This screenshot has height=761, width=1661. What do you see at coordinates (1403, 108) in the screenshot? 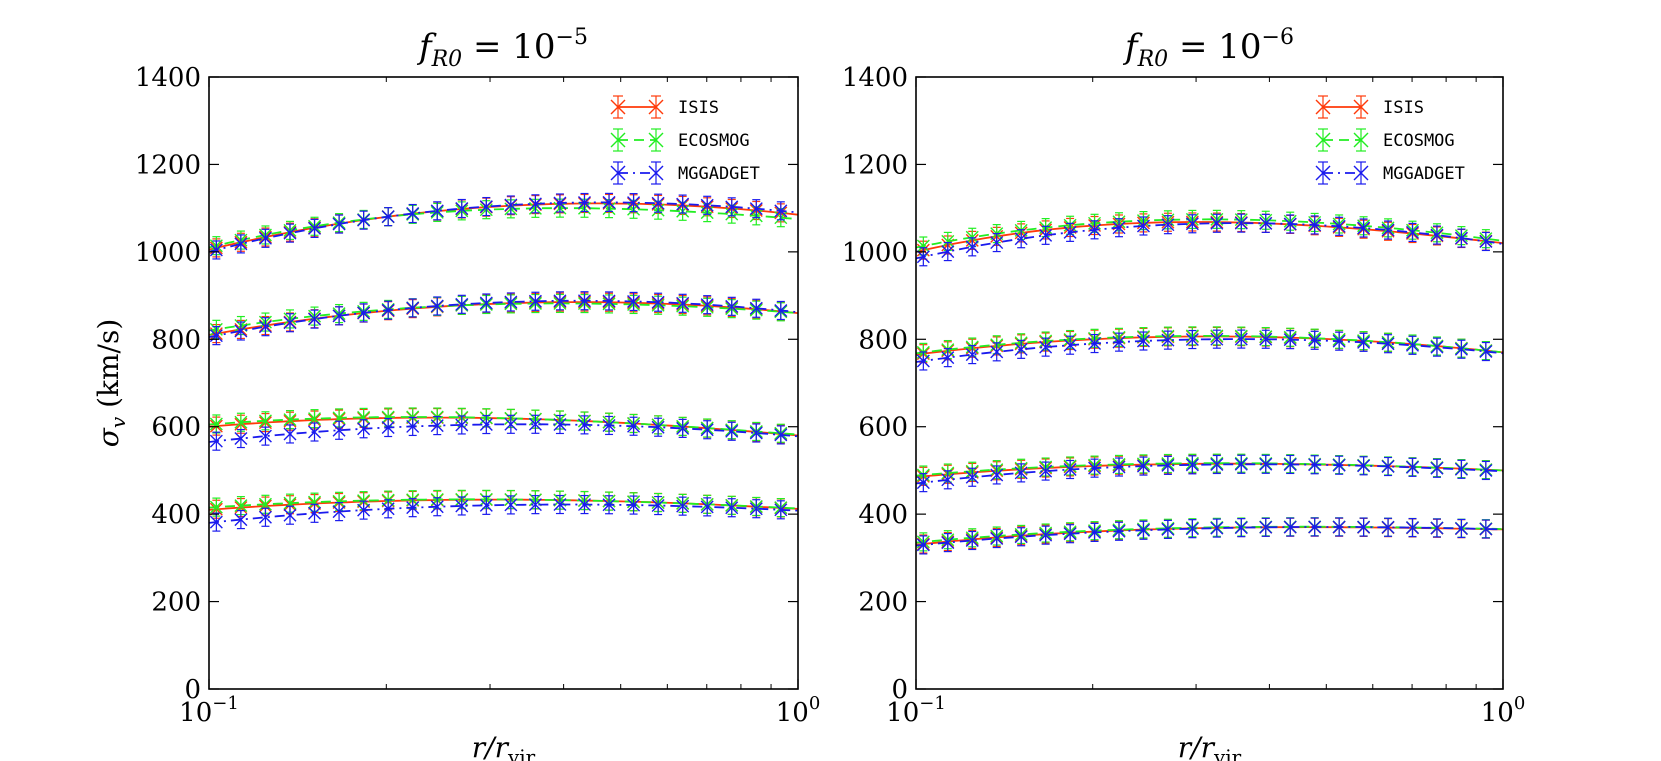
I see `legend-label: ISIS` at bounding box center [1403, 108].